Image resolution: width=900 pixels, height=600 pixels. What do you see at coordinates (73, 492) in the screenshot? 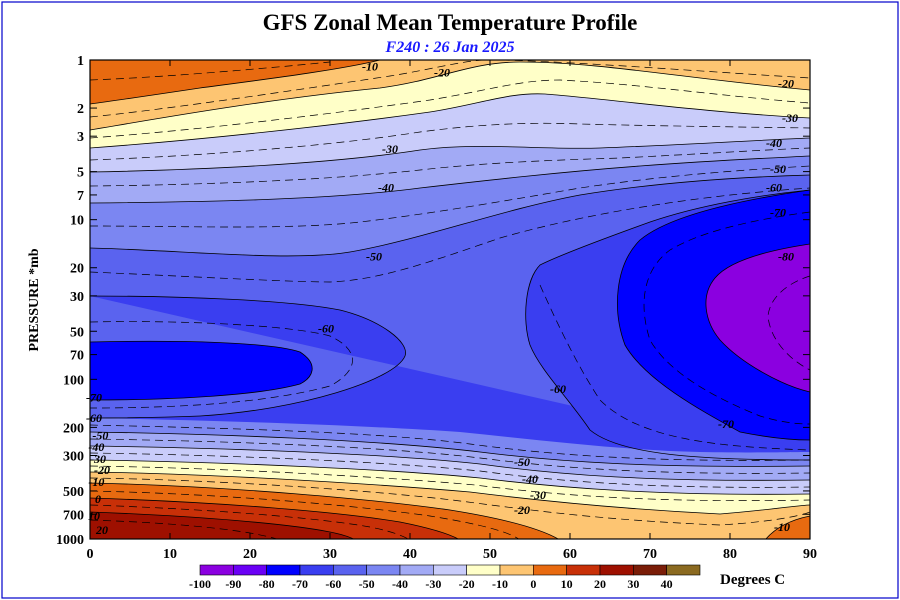
I see `y-tick-label: 500` at bounding box center [73, 492].